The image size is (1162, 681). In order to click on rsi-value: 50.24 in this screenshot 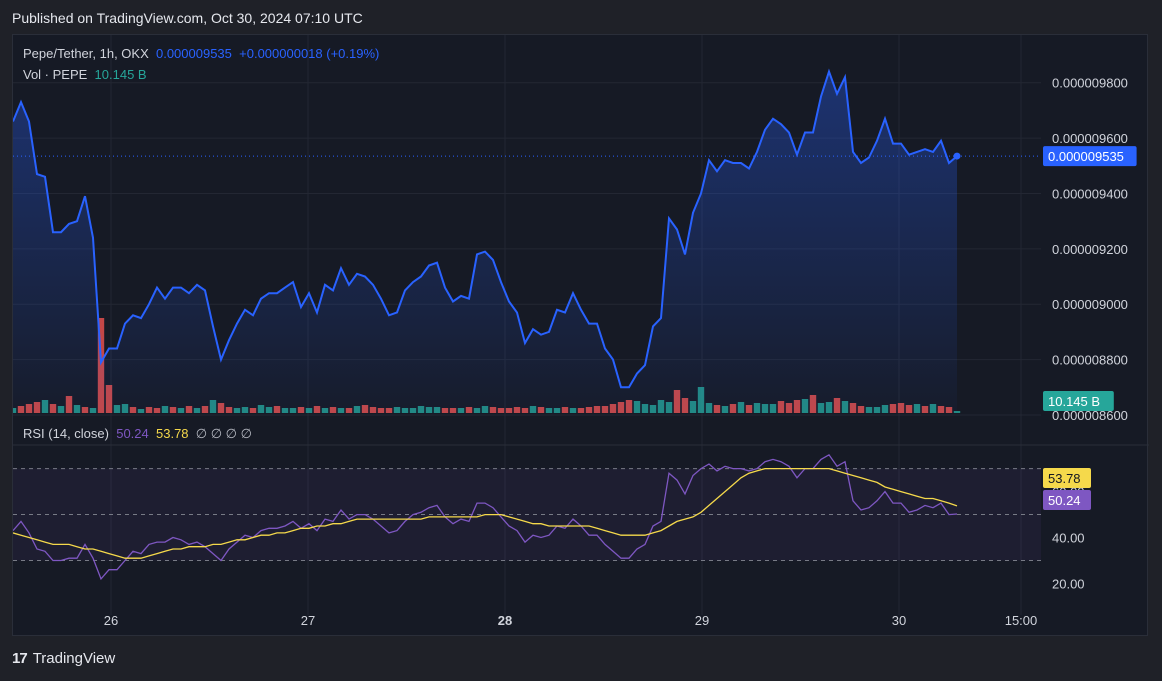, I will do `click(132, 433)`.